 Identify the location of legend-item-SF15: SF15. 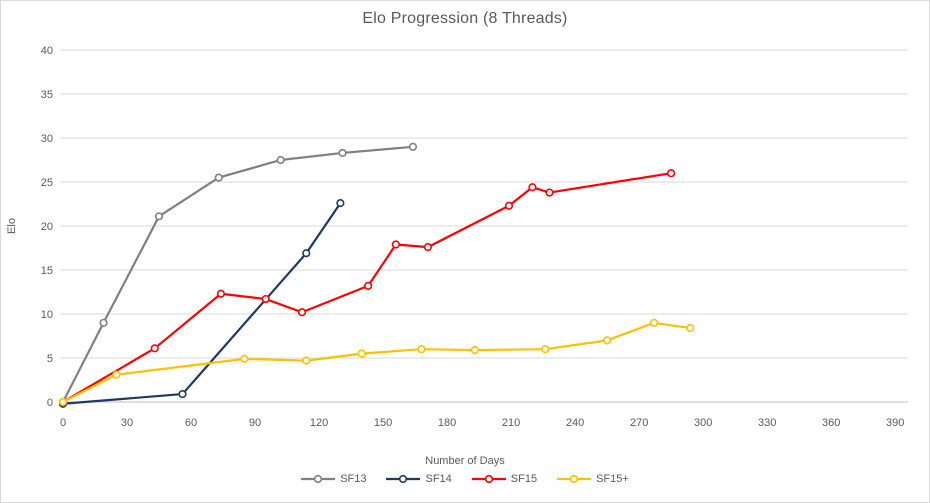
(504, 479).